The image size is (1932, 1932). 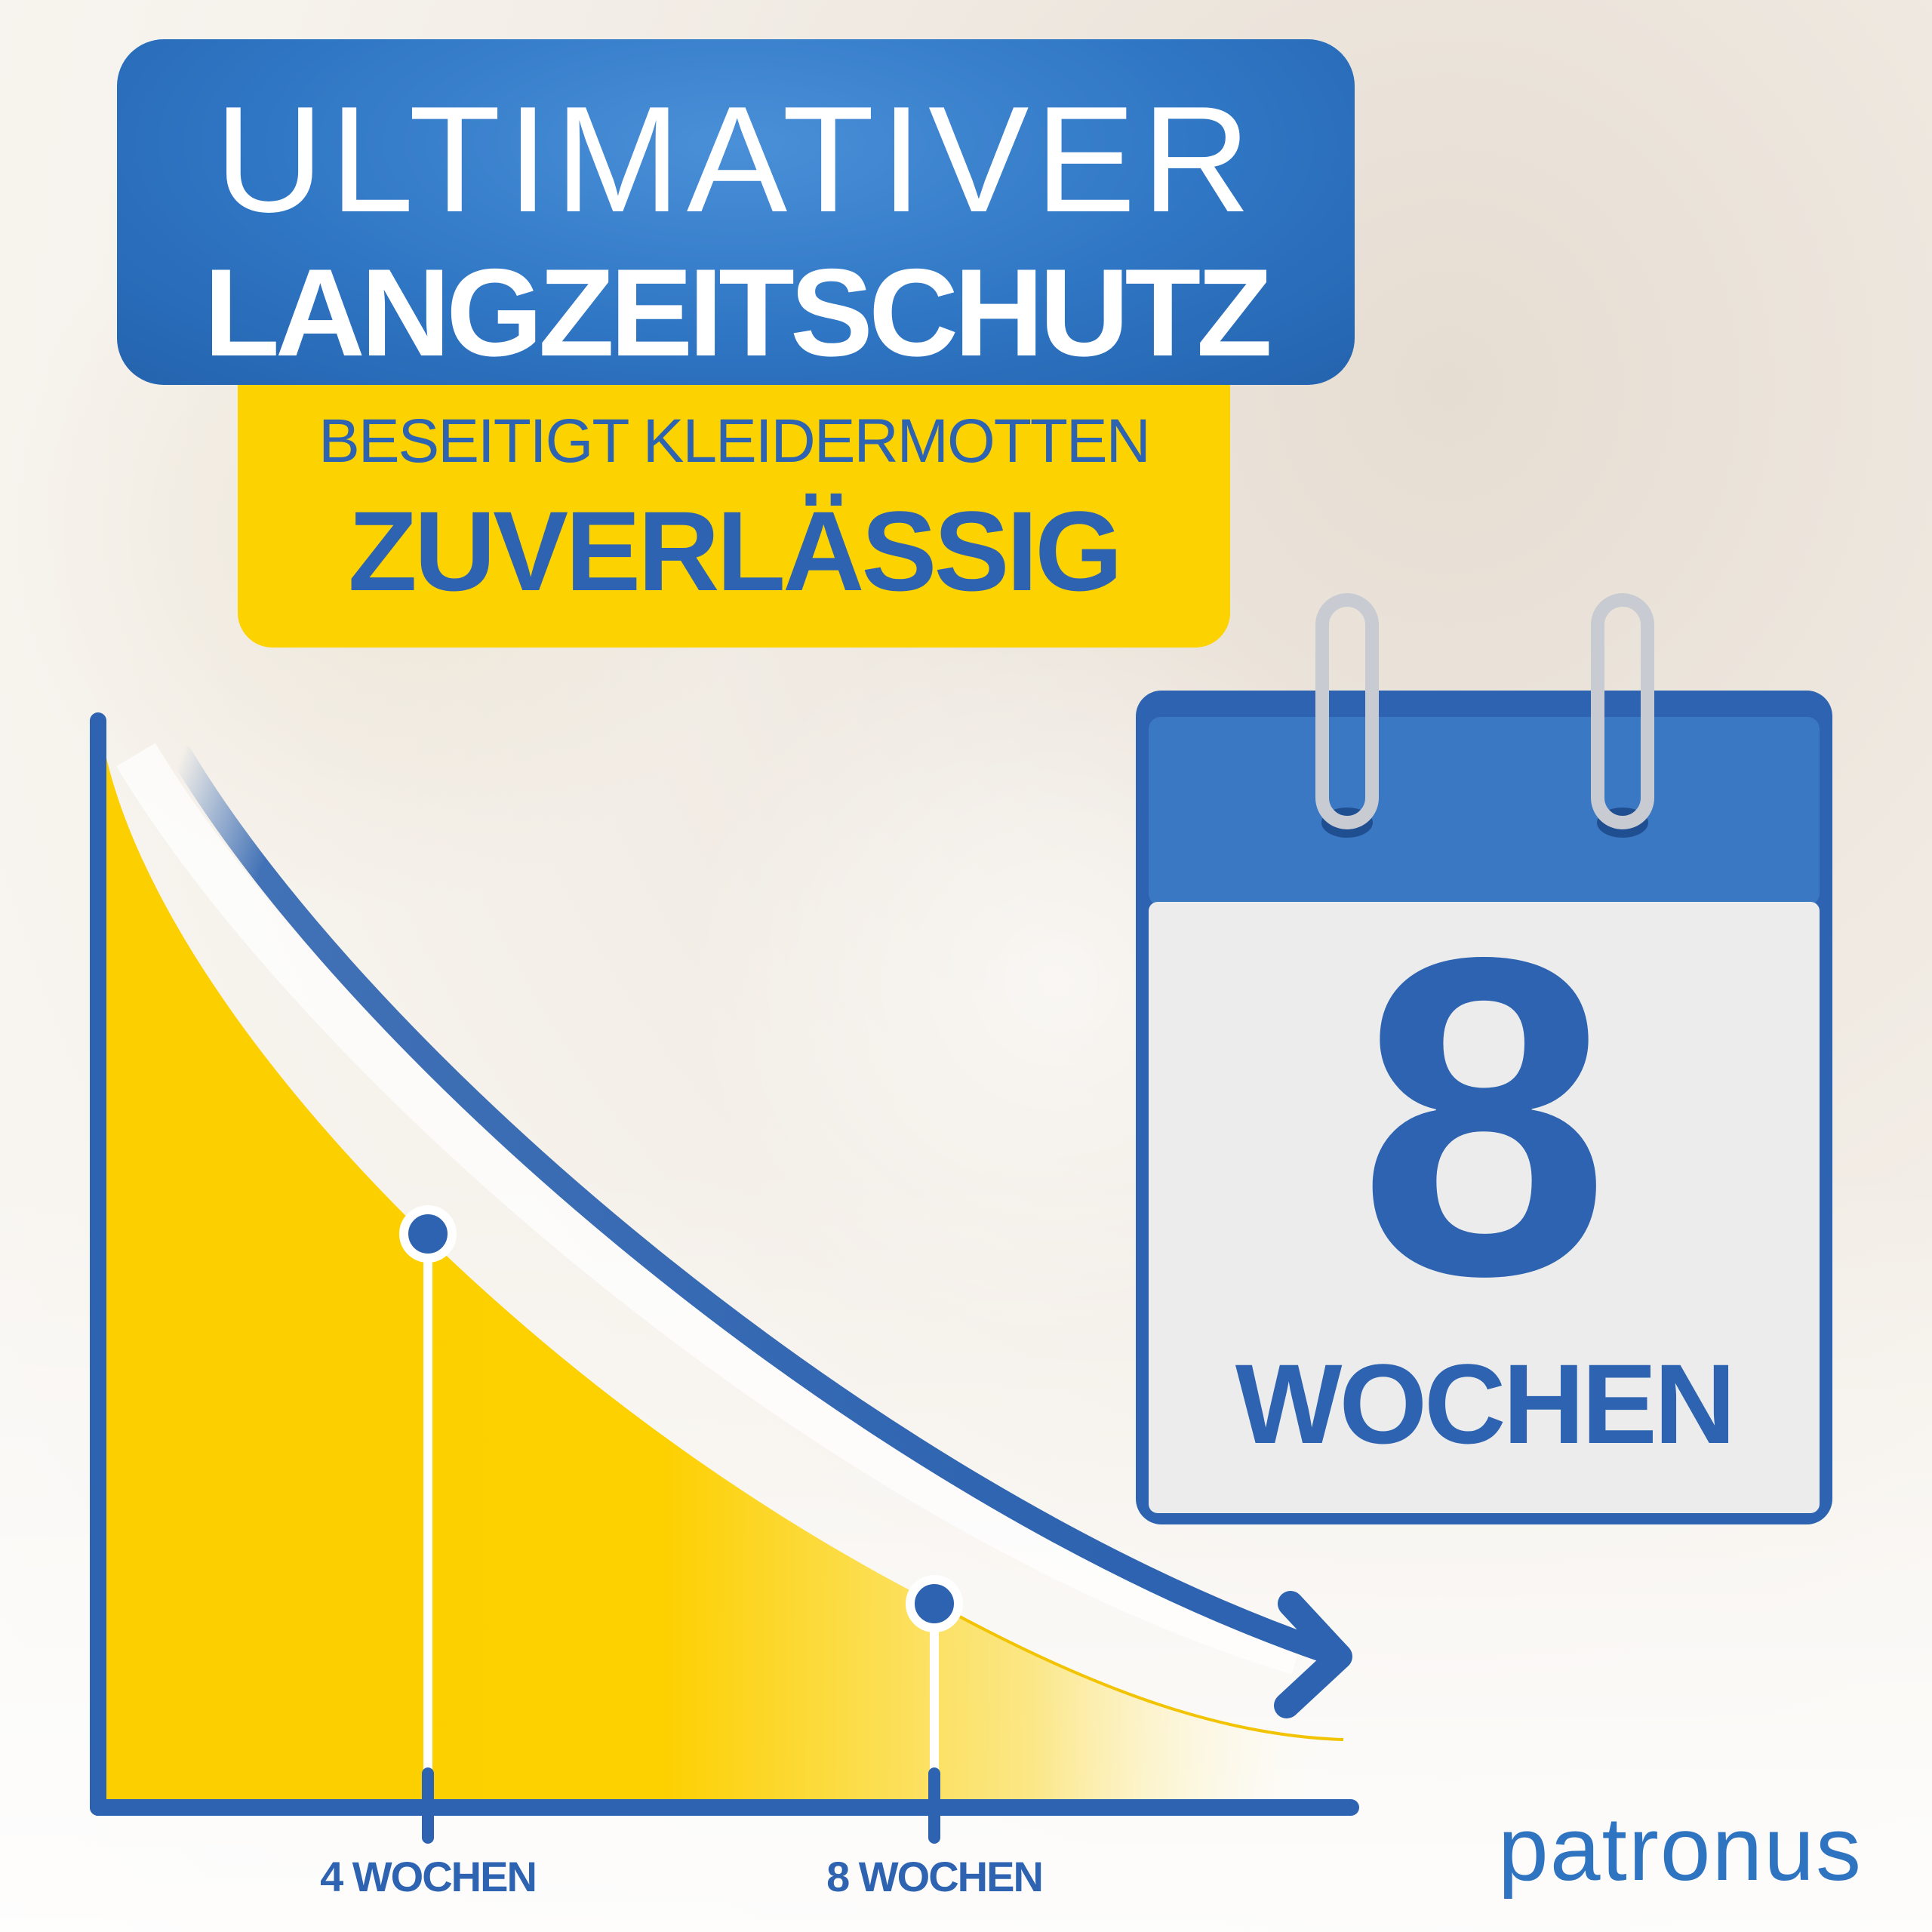 I want to click on brand-logo: patronus, so click(x=1680, y=1849).